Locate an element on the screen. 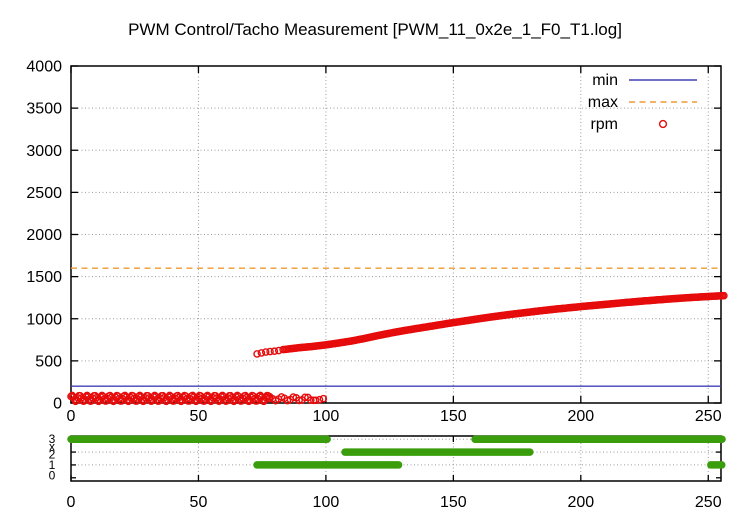 This screenshot has height=525, width=750. legend-label-rpm: rpm is located at coordinates (604, 124).